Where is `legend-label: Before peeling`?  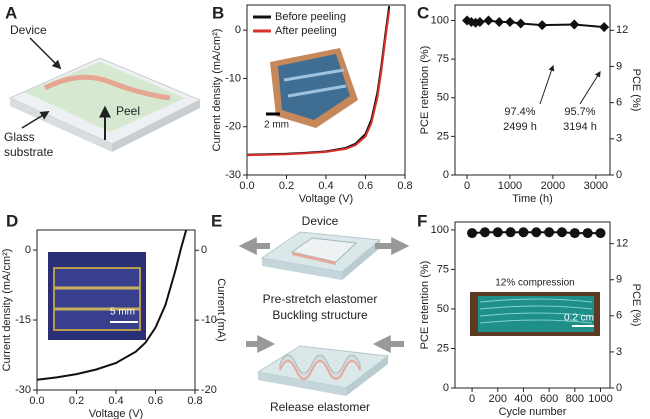 legend-label: Before peeling is located at coordinates (310, 17).